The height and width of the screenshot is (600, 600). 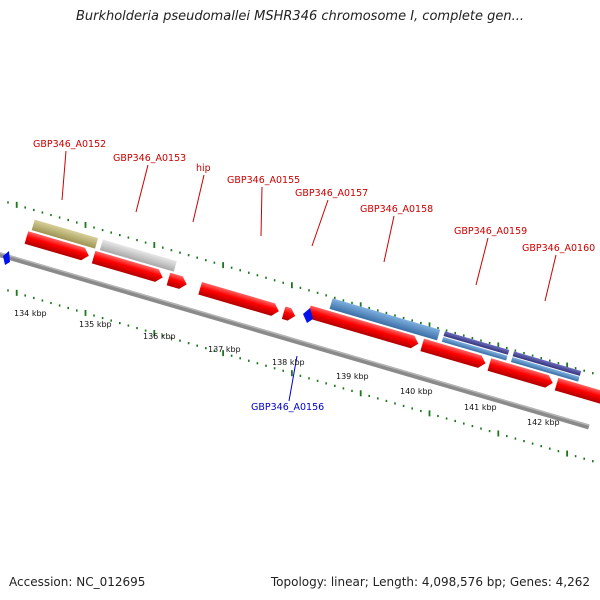 I want to click on feature-bar-steelblue-1b, so click(x=474, y=348).